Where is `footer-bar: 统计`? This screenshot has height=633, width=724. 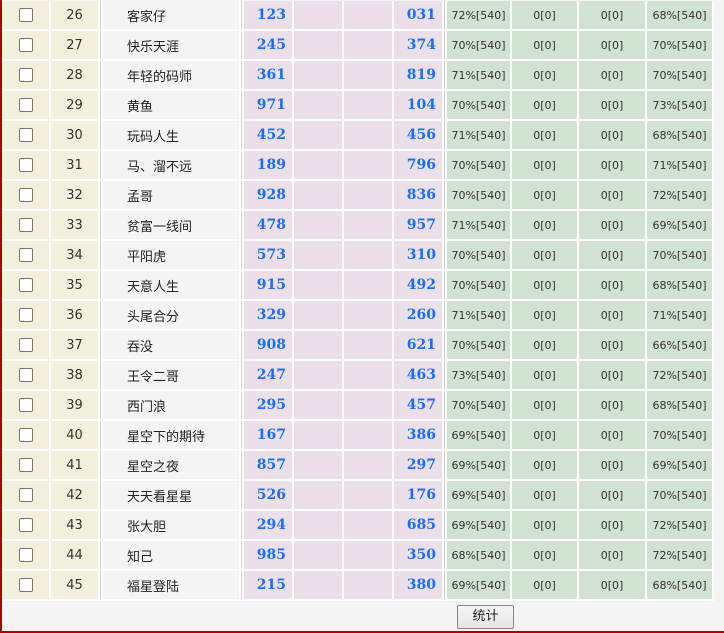 footer-bar: 统计 is located at coordinates (362, 616).